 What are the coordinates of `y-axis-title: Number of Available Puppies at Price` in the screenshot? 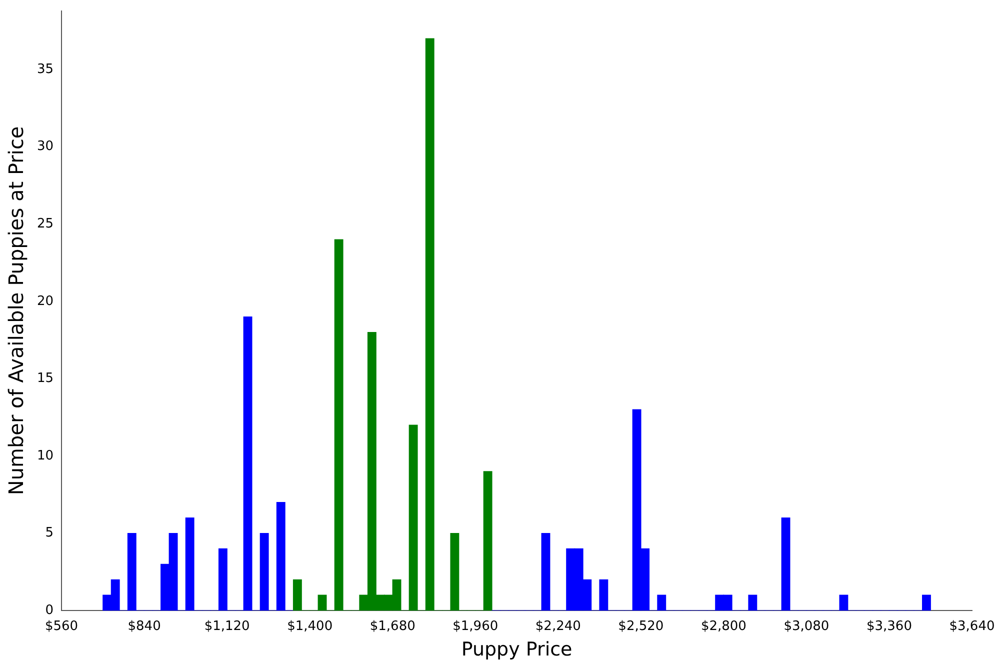 It's located at (16, 311).